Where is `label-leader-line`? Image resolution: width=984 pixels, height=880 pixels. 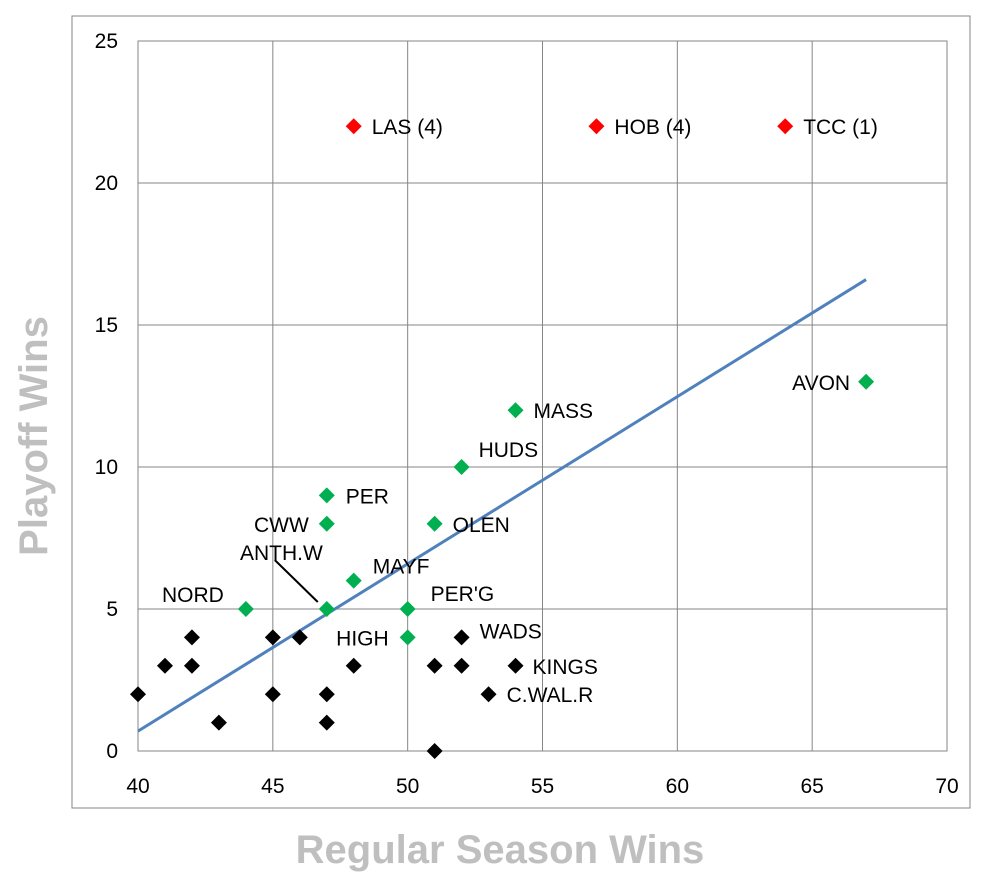 label-leader-line is located at coordinates (296, 581).